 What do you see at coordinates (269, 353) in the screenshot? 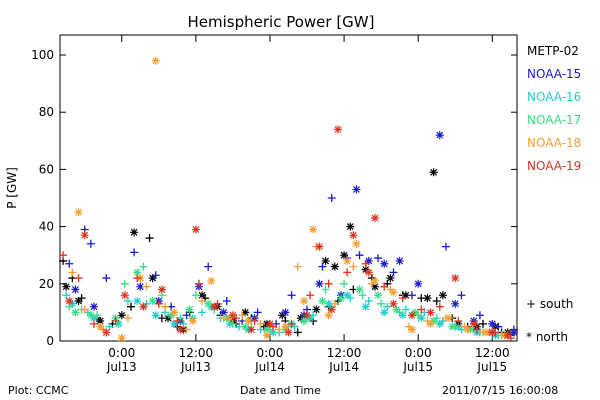
I see `x-tick-label-time: 0:00` at bounding box center [269, 353].